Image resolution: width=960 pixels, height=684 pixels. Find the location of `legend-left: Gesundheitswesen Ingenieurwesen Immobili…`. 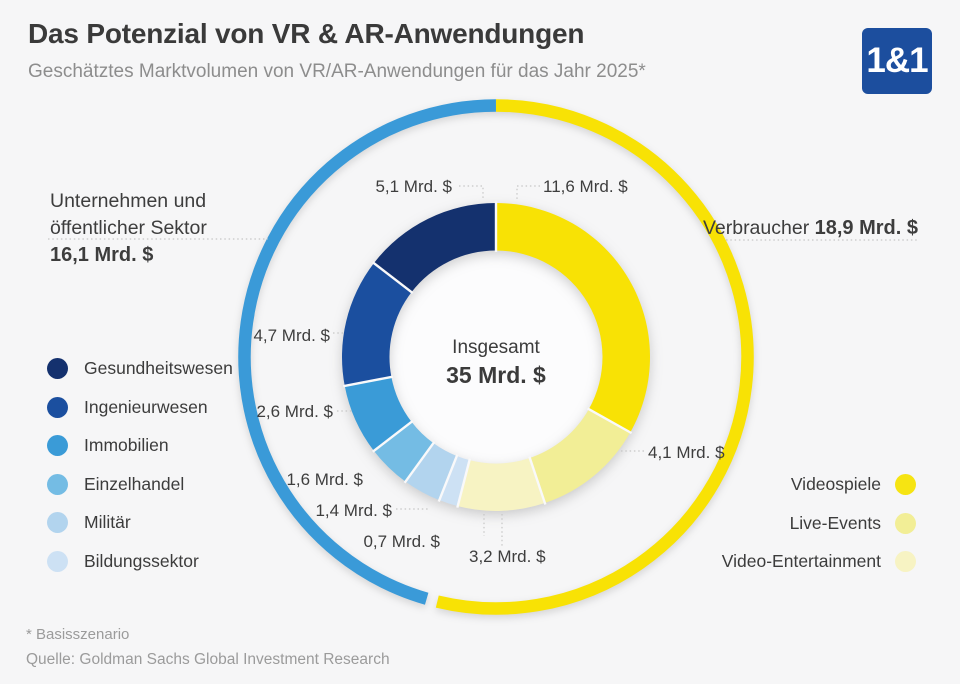

legend-left: Gesundheitswesen Ingenieurwesen Immobili… is located at coordinates (140, 465).